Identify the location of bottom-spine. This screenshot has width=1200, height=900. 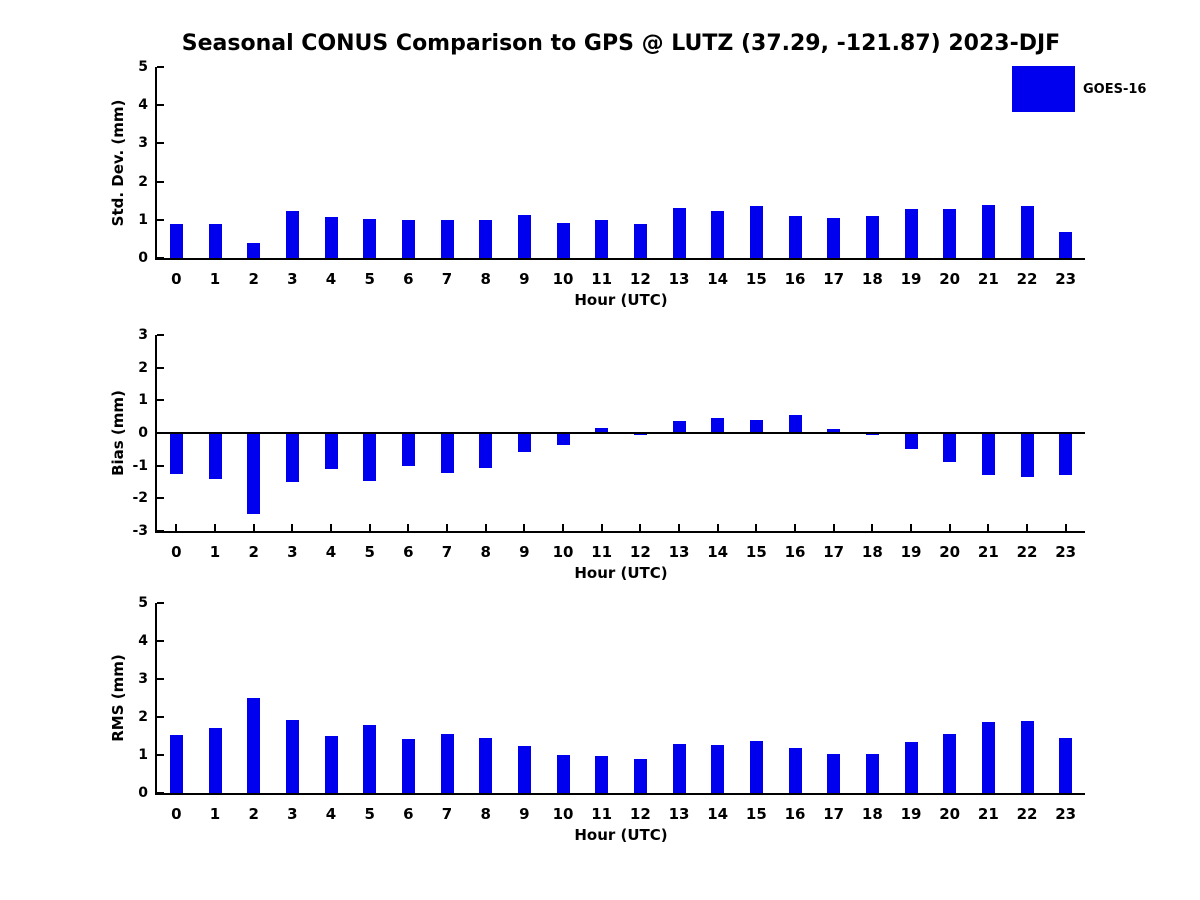
(620, 794).